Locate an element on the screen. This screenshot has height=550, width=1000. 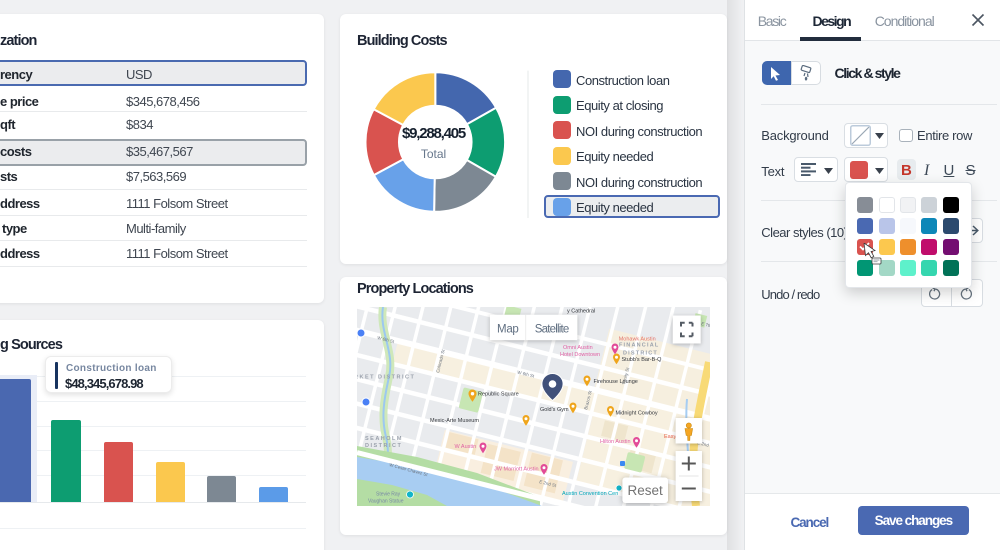
svg-text: y Cathedral is located at coordinates (581, 311).